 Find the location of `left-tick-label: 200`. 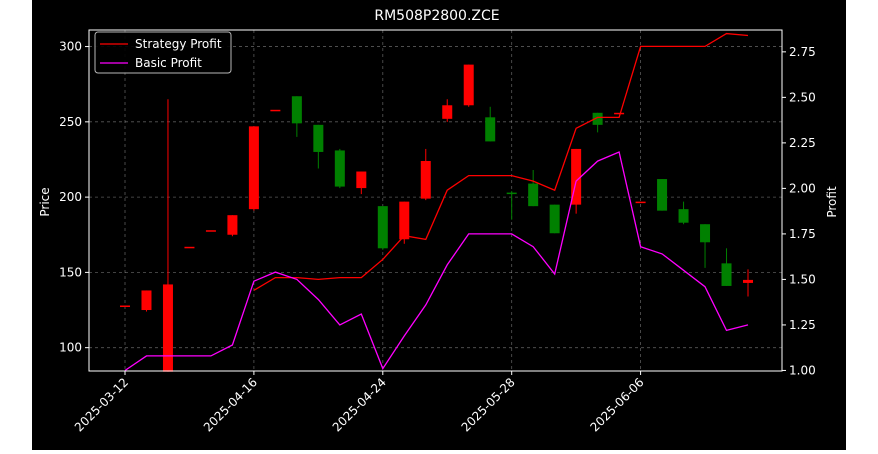

left-tick-label: 200 is located at coordinates (70, 197).